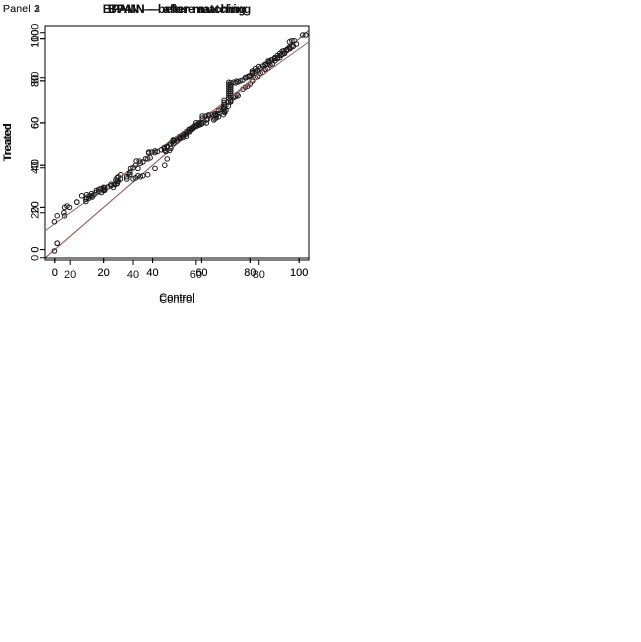 This screenshot has height=642, width=641. Describe the element at coordinates (36, 123) in the screenshot. I see `y-tick-label: 60` at that location.